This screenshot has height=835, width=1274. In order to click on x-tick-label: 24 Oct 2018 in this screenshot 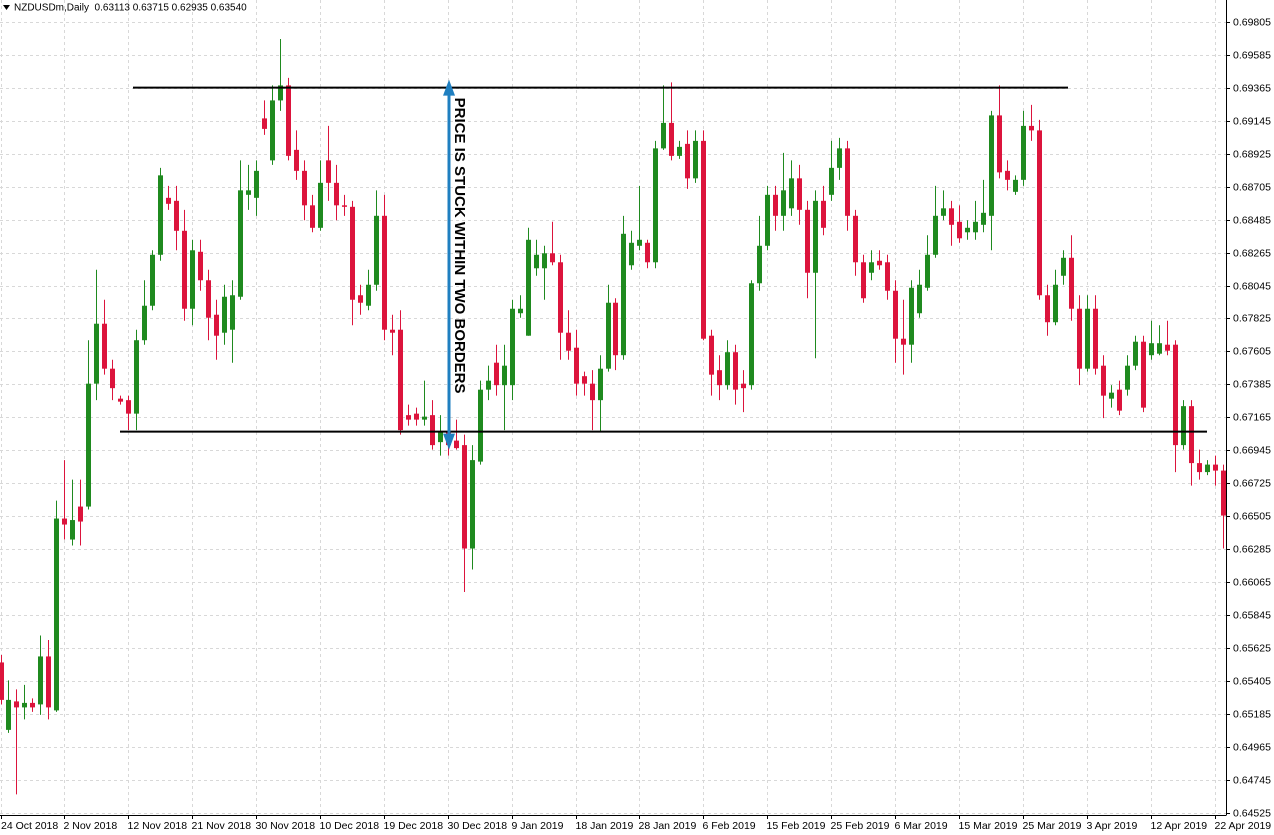, I will do `click(29, 826)`.